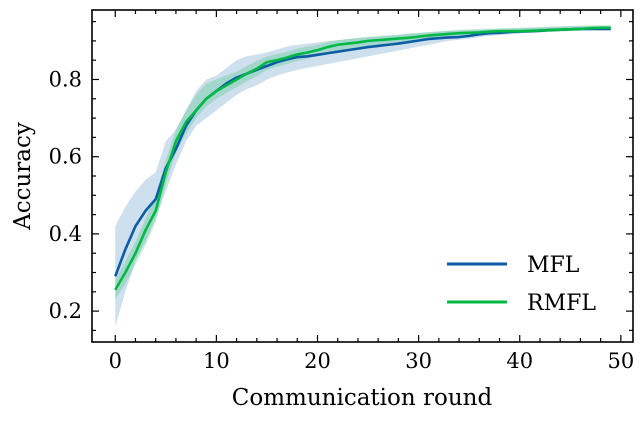  I want to click on x-tick-label: 50, so click(620, 361).